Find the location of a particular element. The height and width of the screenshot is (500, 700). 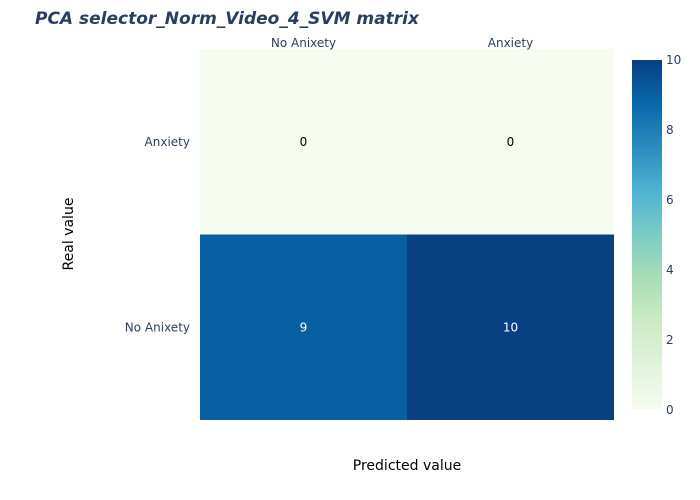

y-axis-title: Real value is located at coordinates (69, 234).